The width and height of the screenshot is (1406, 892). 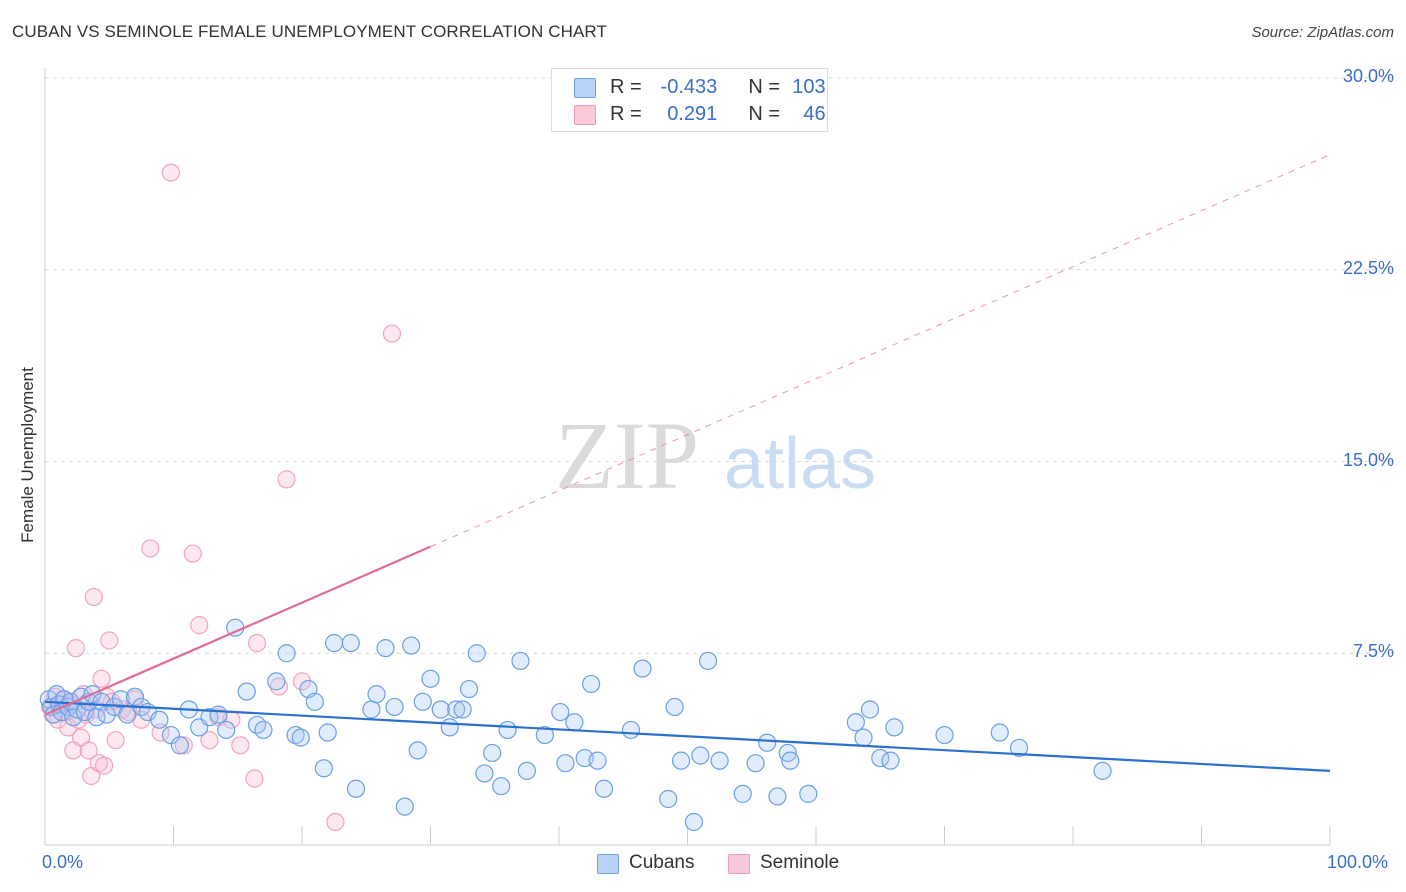 I want to click on cubans-trend-line, so click(x=687, y=736).